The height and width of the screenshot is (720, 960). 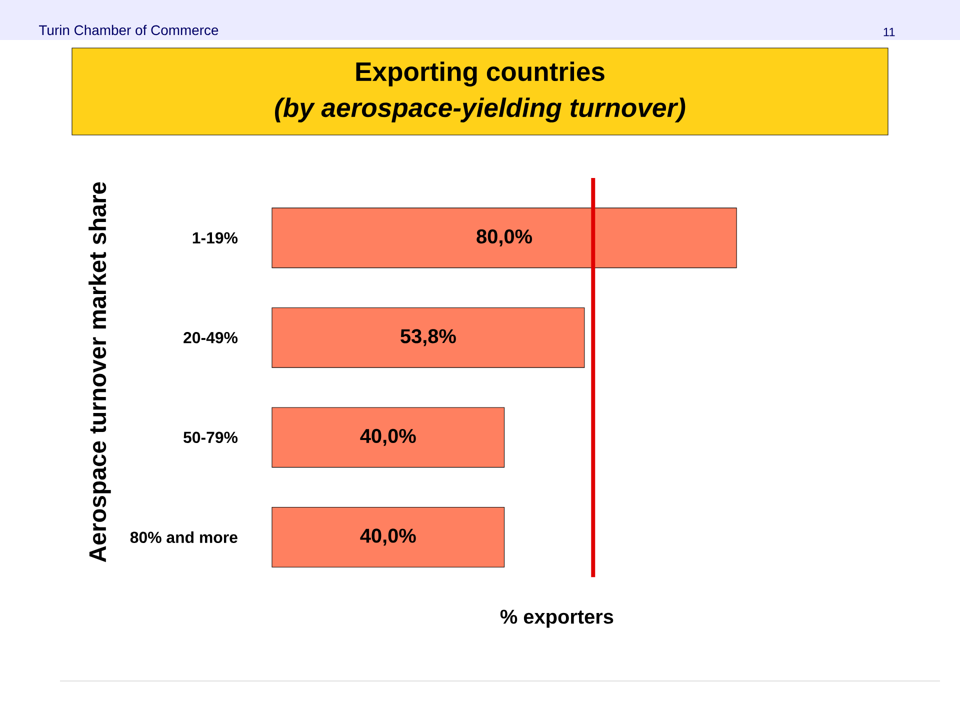 I want to click on y-tick-label: 20-49%, so click(x=211, y=338).